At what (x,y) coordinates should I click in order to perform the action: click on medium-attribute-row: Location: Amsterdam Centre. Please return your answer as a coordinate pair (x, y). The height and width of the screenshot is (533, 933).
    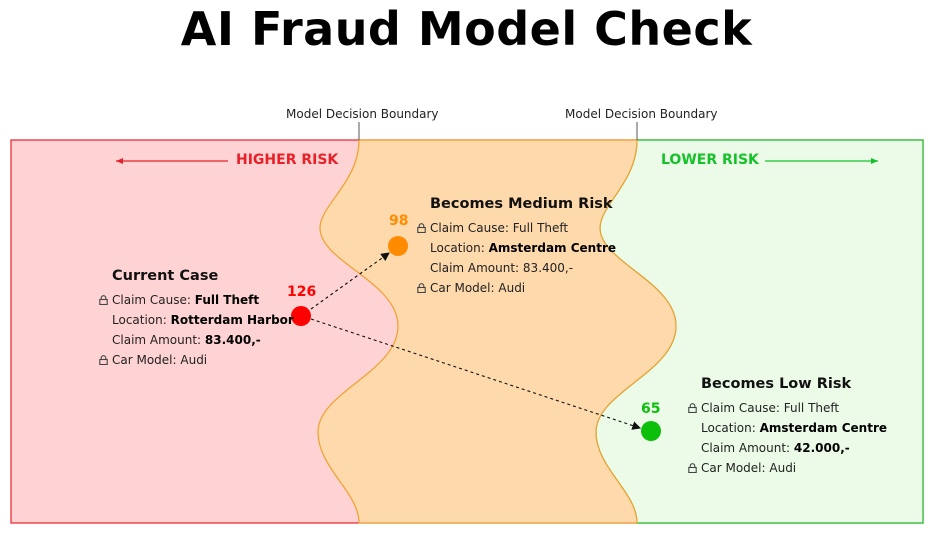
    Looking at the image, I should click on (523, 248).